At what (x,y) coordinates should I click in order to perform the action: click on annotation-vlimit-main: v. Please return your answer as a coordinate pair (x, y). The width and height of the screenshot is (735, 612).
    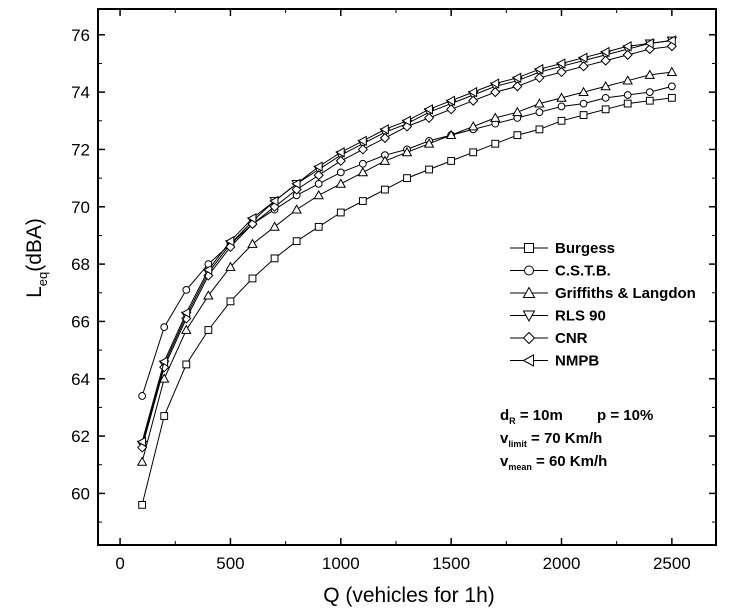
    Looking at the image, I should click on (504, 438).